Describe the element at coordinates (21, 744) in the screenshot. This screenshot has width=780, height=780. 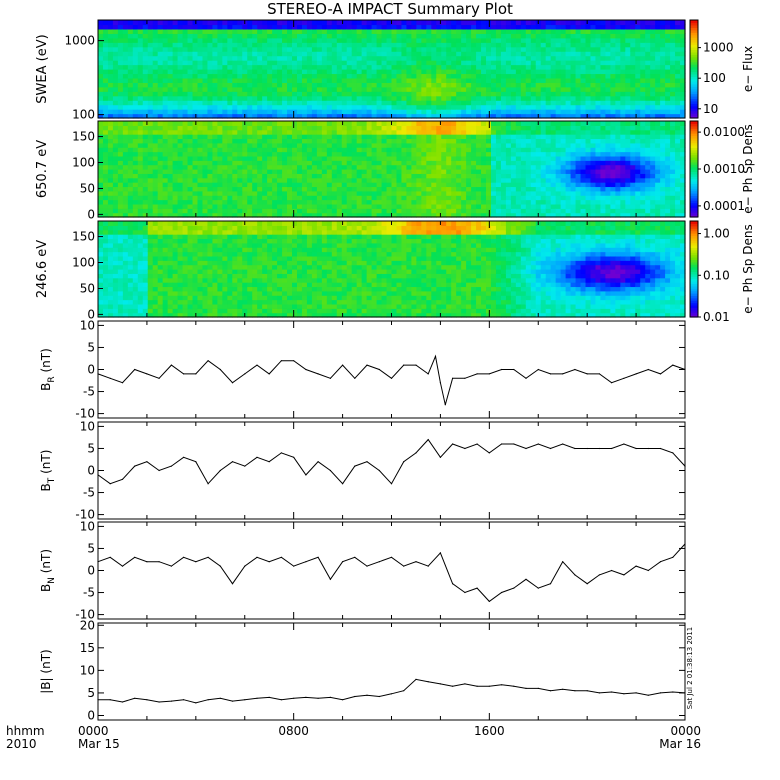
I see `x-row2-label: 2010` at that location.